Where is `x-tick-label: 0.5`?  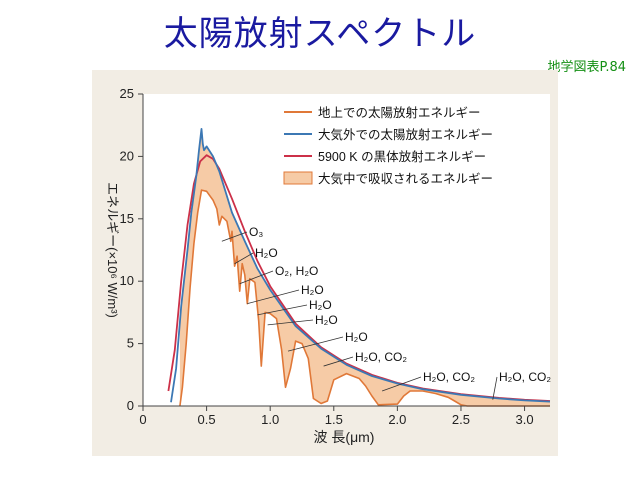
x-tick-label: 0.5 is located at coordinates (207, 419).